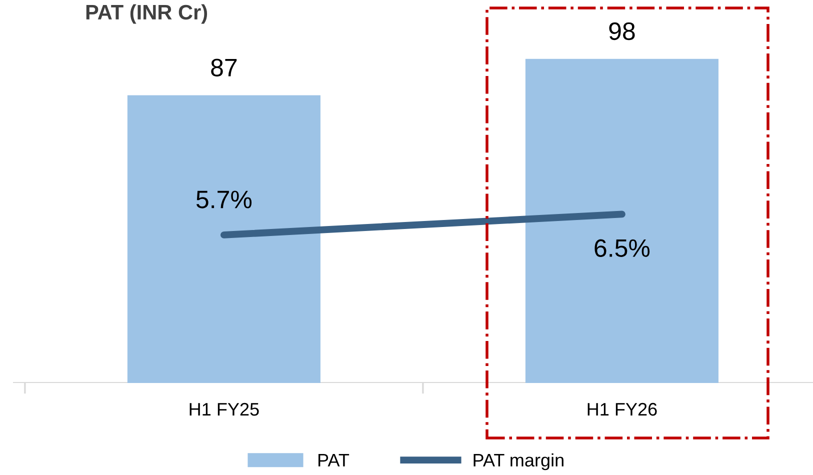 Image resolution: width=813 pixels, height=475 pixels. I want to click on data-label: 5.7%, so click(224, 199).